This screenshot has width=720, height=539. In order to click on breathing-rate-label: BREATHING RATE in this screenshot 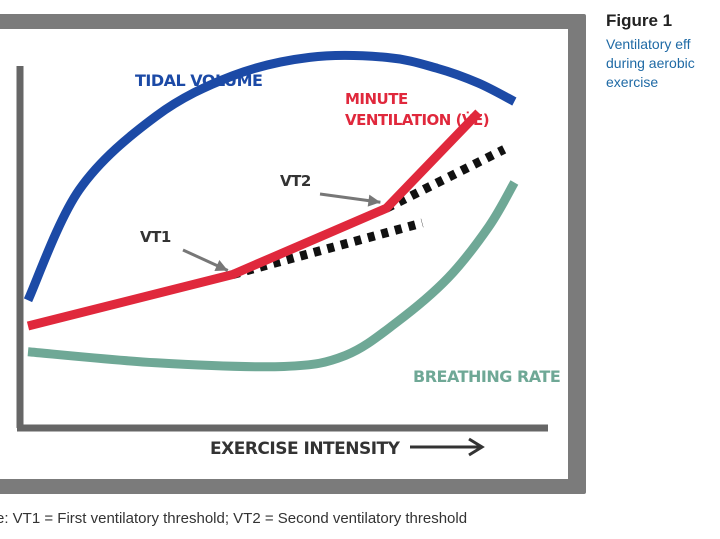, I will do `click(486, 376)`.